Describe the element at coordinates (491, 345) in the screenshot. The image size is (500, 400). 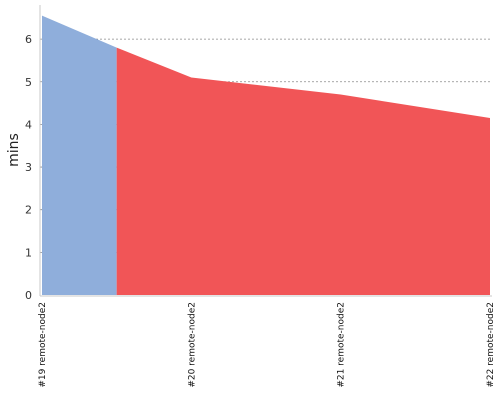
I see `x-tick-label: #22 remote-node2` at that location.